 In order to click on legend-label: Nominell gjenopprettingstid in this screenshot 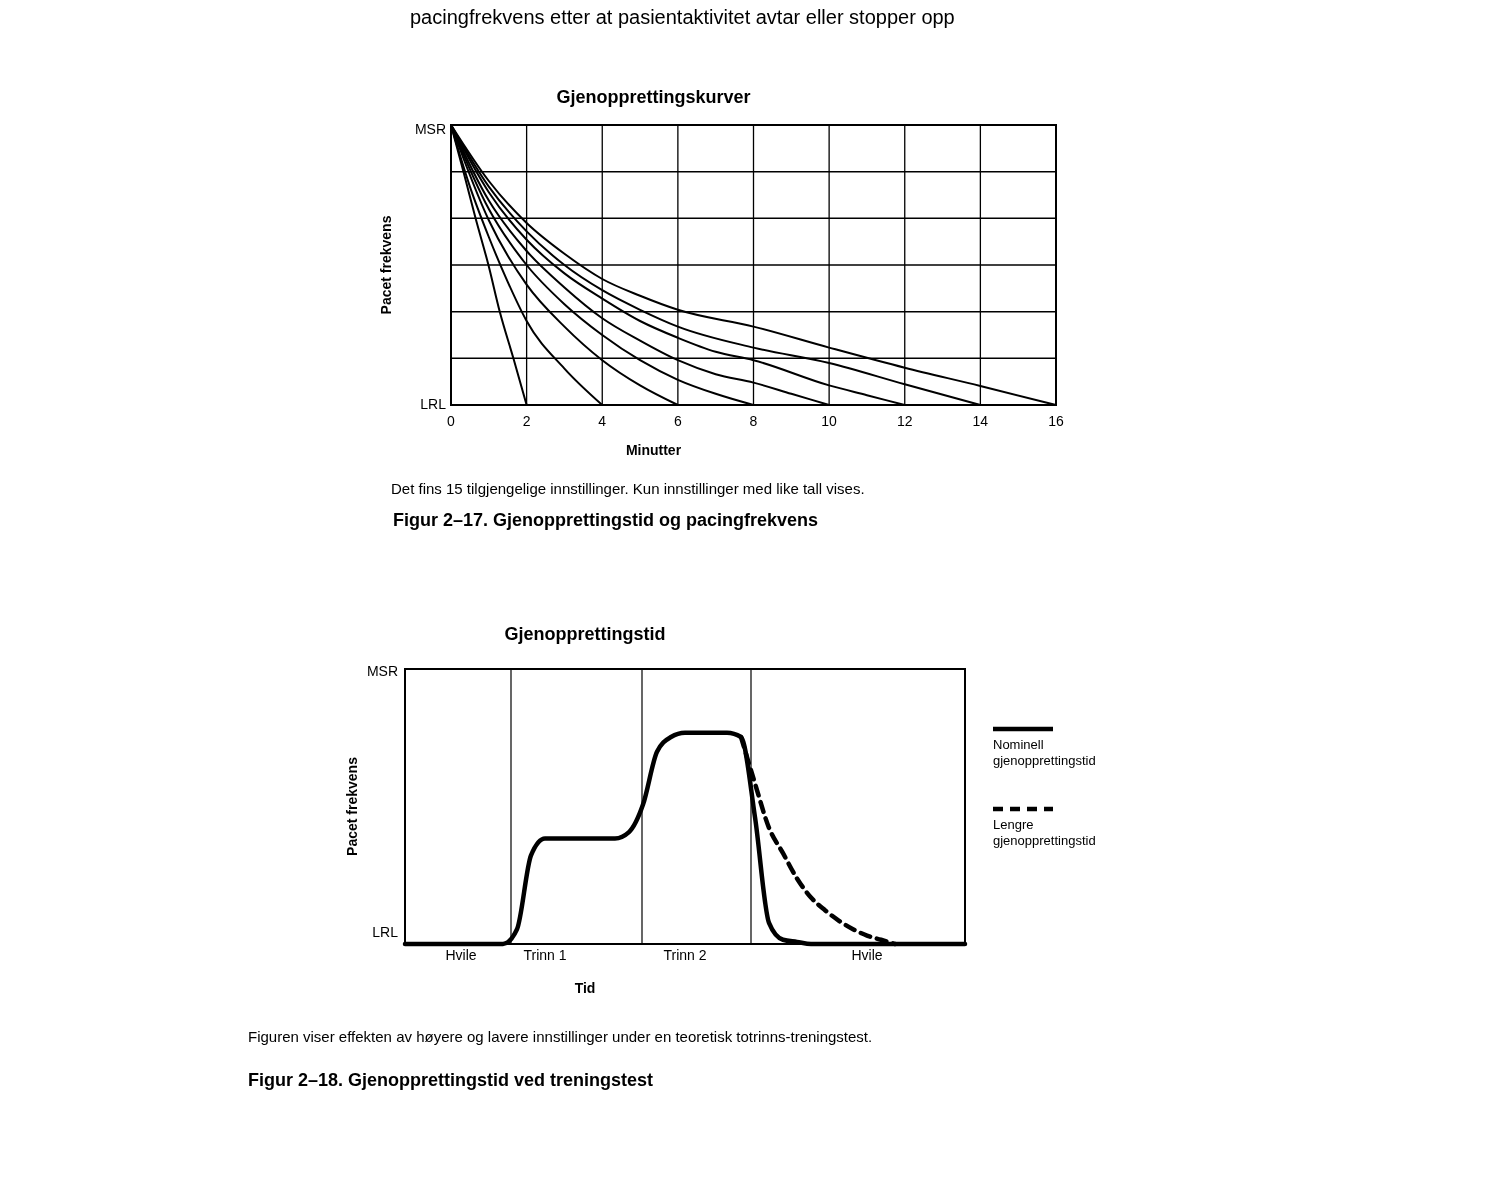, I will do `click(1044, 752)`.